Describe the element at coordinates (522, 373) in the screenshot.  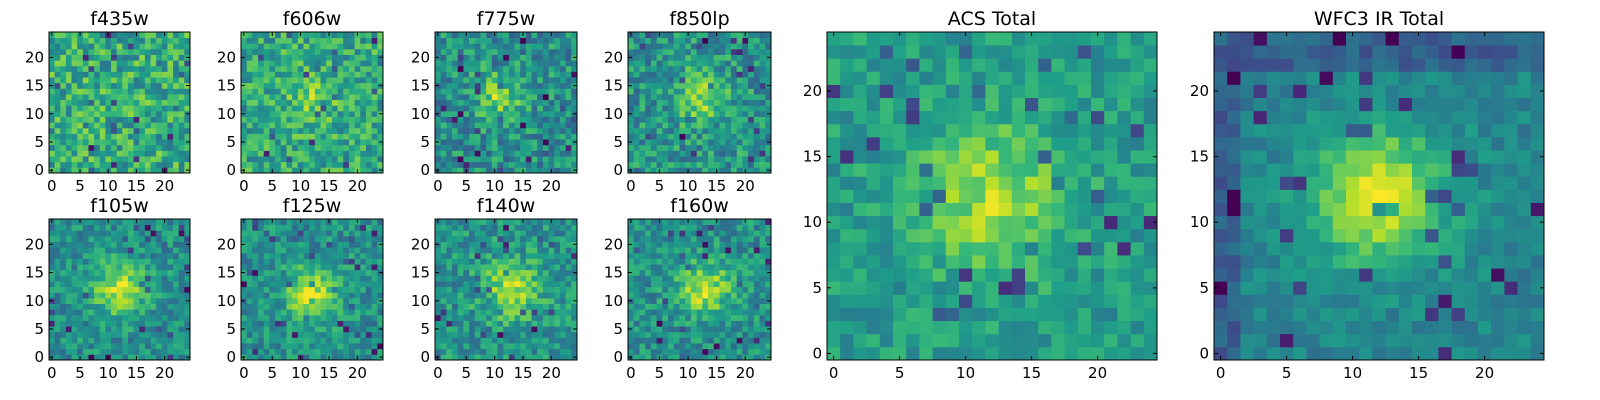
I see `x-tick-label: 15` at that location.